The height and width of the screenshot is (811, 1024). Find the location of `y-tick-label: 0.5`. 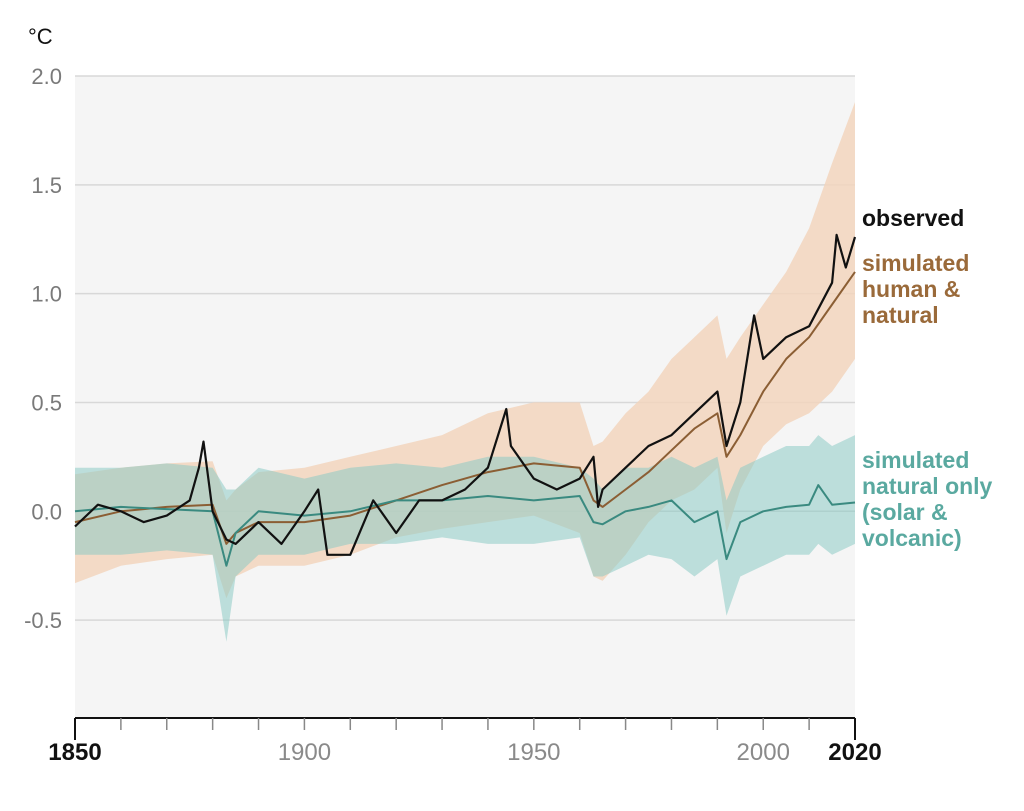

y-tick-label: 0.5 is located at coordinates (46, 402).